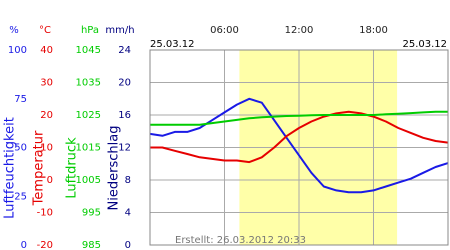 This screenshot has height=250, width=450. What do you see at coordinates (46, 83) in the screenshot?
I see `y-tick-label: 30` at bounding box center [46, 83].